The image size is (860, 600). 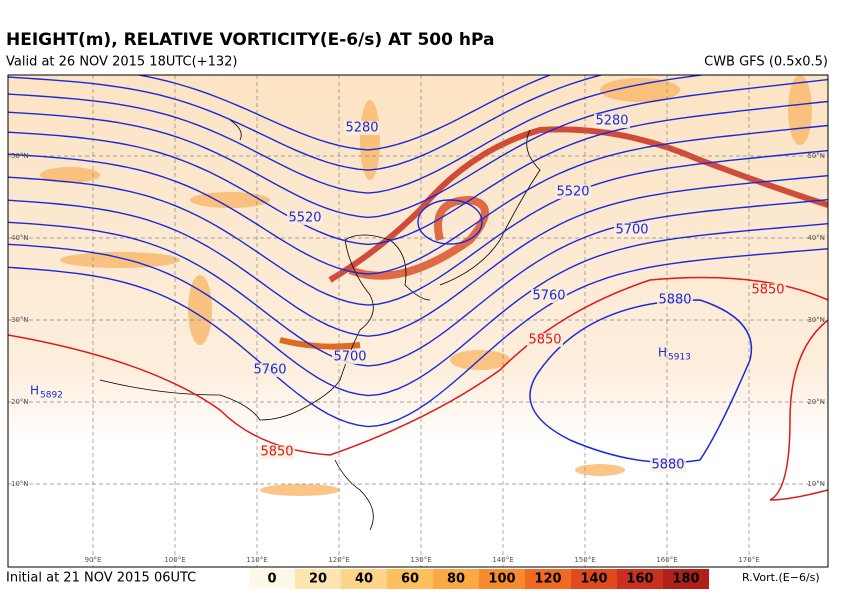 I want to click on model-name: CWB GFS (0.5x0.5), so click(x=766, y=62).